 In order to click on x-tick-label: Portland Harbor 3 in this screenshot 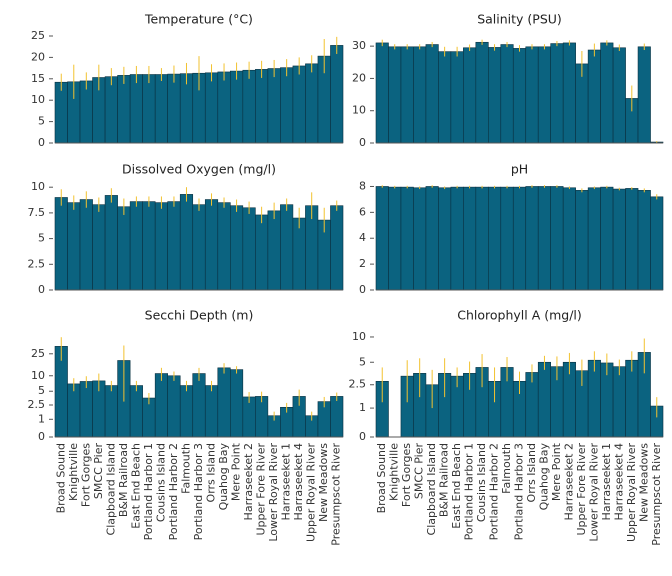, I will do `click(519, 491)`.